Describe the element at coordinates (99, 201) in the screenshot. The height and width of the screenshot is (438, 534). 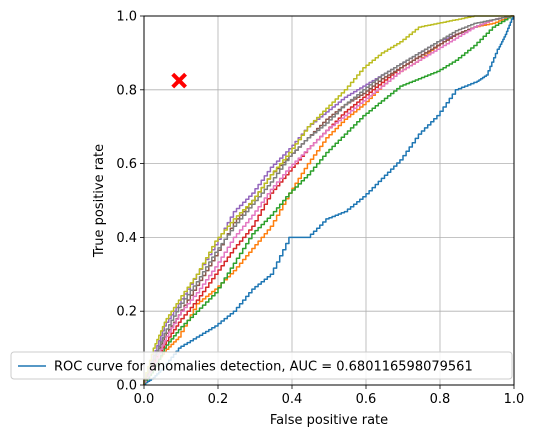
I see `y-axis-label: True positive rate` at that location.